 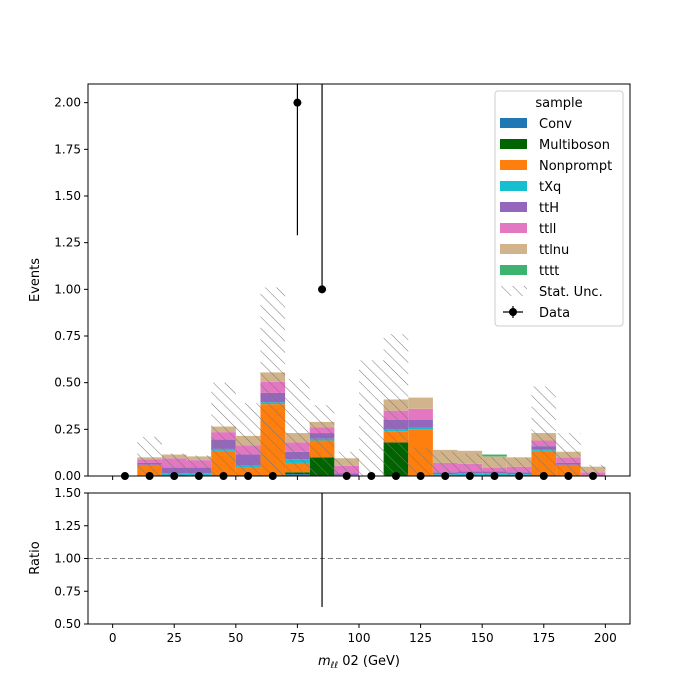 What do you see at coordinates (67, 196) in the screenshot?
I see `y-tick-label: 1.50` at bounding box center [67, 196].